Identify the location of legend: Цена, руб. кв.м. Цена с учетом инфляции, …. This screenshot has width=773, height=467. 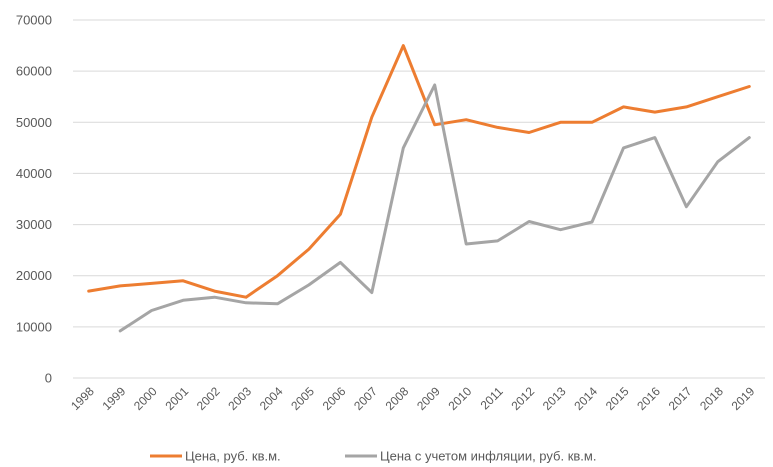
(373, 456).